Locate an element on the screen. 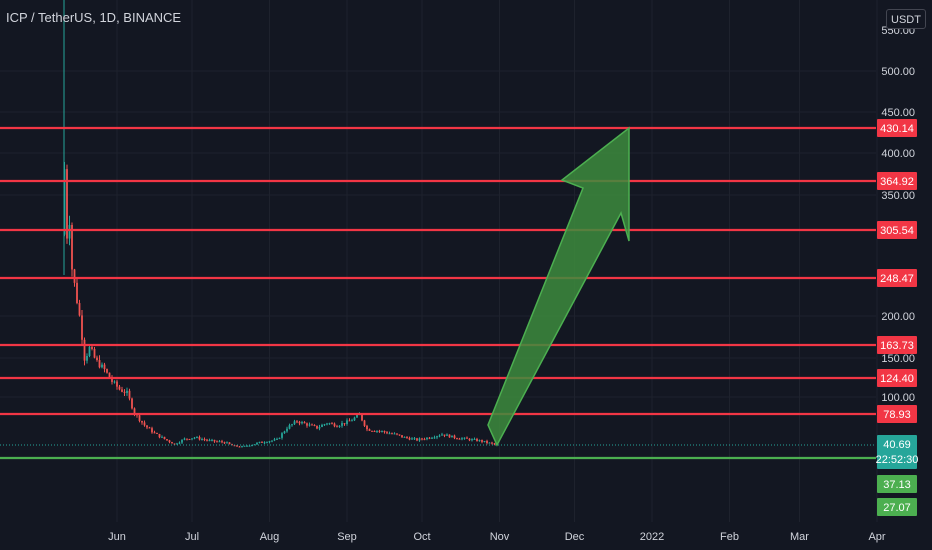 This screenshot has height=550, width=932. x-tick-label: Jul is located at coordinates (192, 537).